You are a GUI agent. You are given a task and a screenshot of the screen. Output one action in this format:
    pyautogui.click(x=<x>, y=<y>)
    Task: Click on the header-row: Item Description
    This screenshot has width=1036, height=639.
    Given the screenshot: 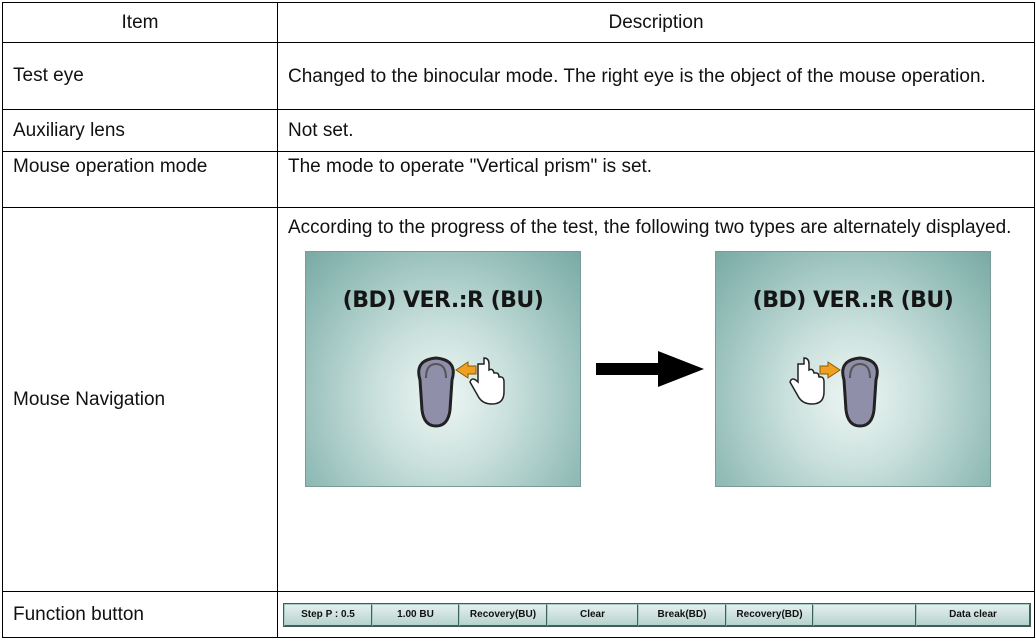 What is the action you would take?
    pyautogui.click(x=518, y=22)
    